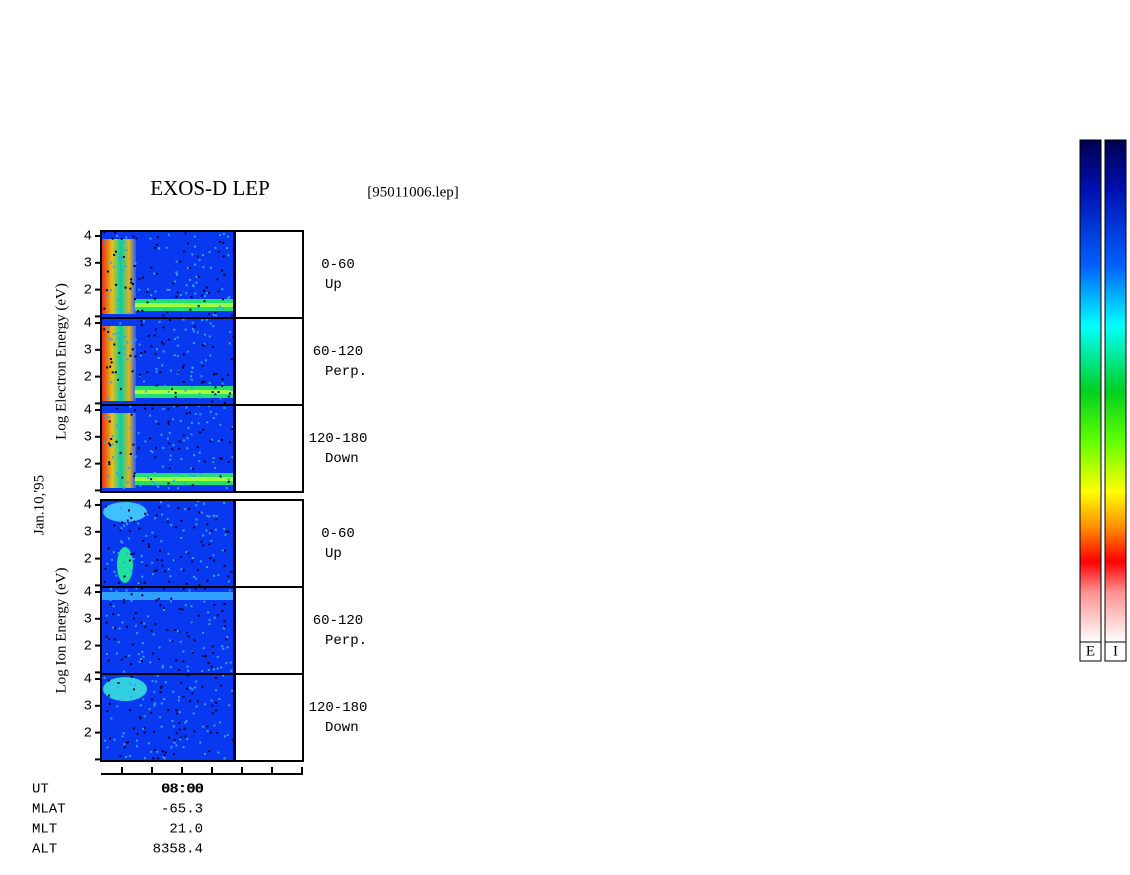 Image resolution: width=1130 pixels, height=875 pixels. Describe the element at coordinates (44, 830) in the screenshot. I see `row-label: MLT` at that location.